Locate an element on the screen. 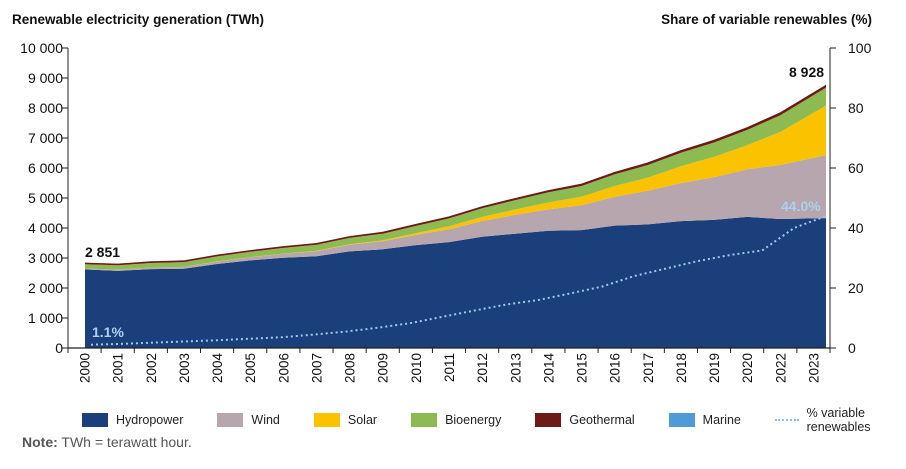  x-tick-label: 2007 is located at coordinates (316, 368).